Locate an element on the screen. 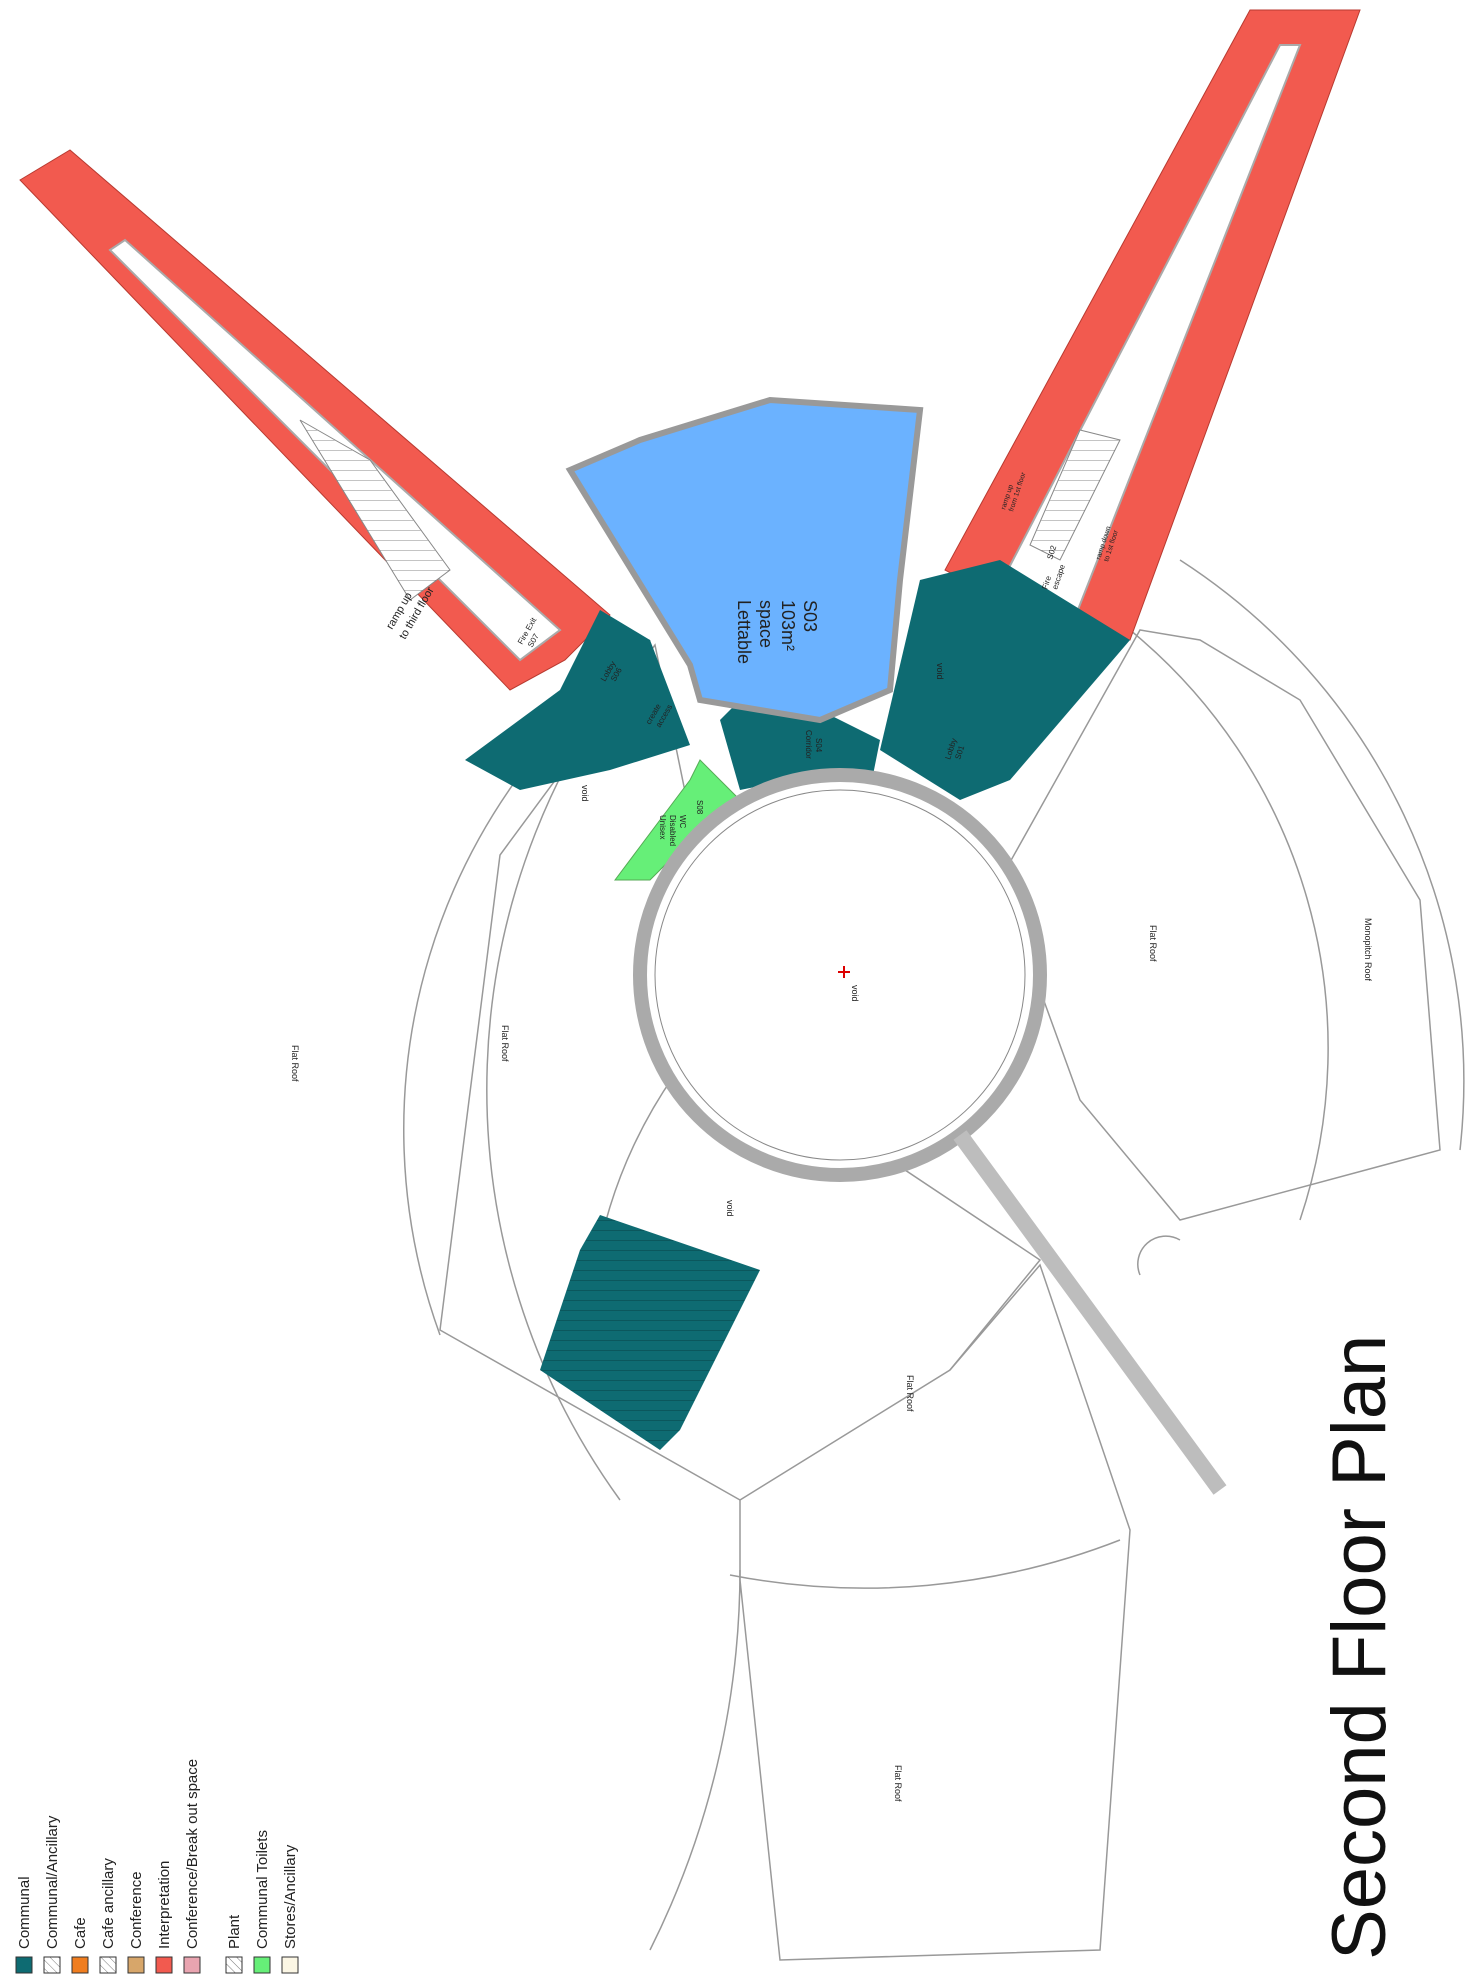 This screenshot has width=1479, height=1977. roof-sector-east is located at coordinates (1220, 925).